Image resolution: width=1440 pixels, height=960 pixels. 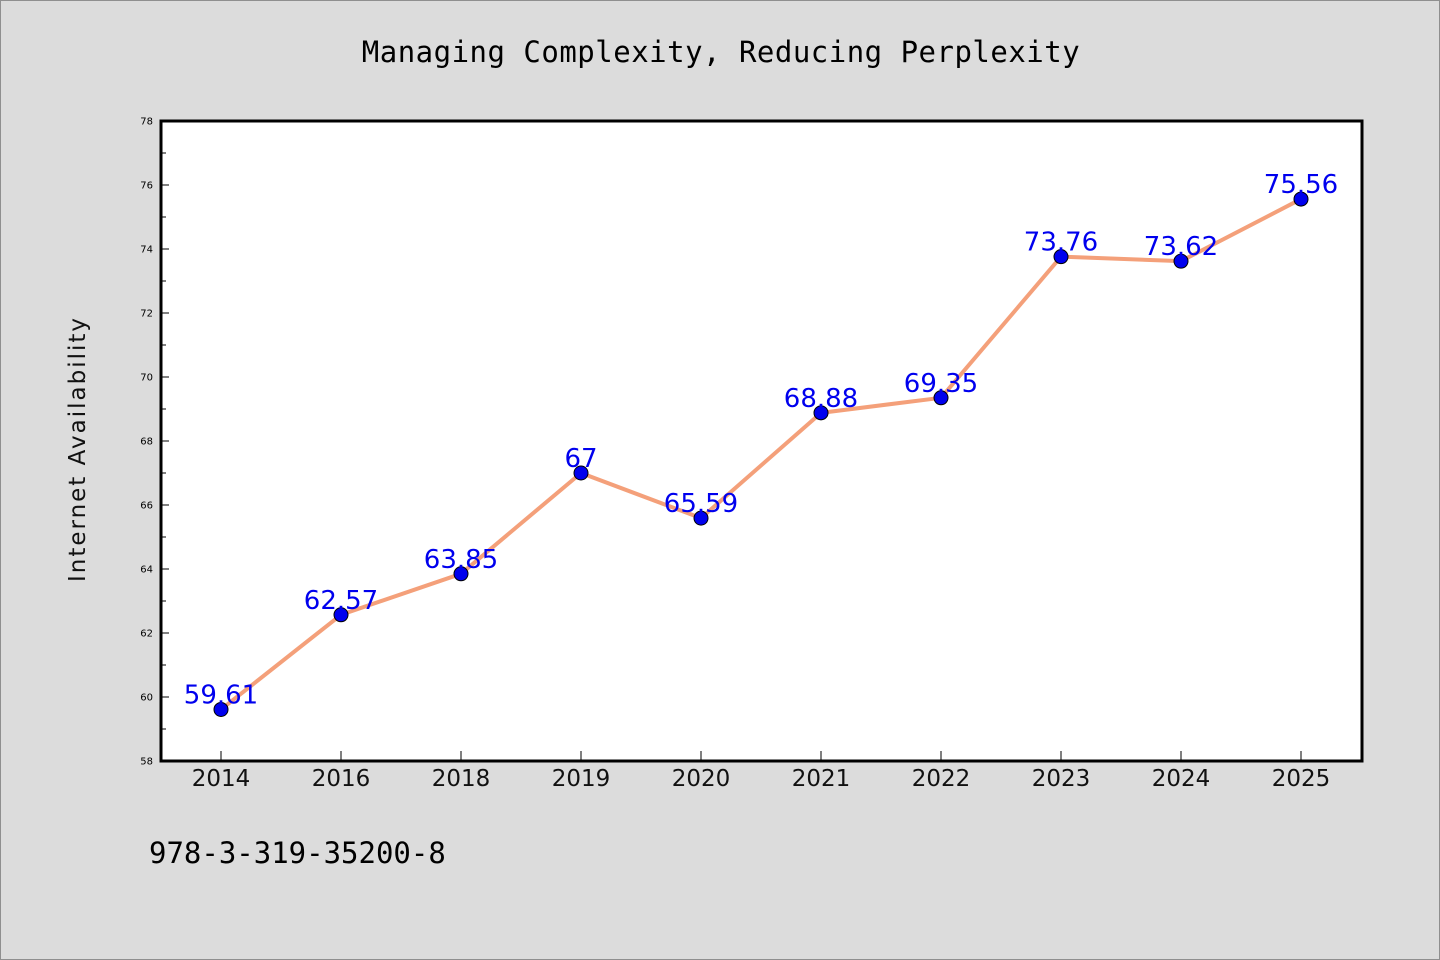 What do you see at coordinates (297, 853) in the screenshot?
I see `isbn-footer: 978-3-319-35200-8` at bounding box center [297, 853].